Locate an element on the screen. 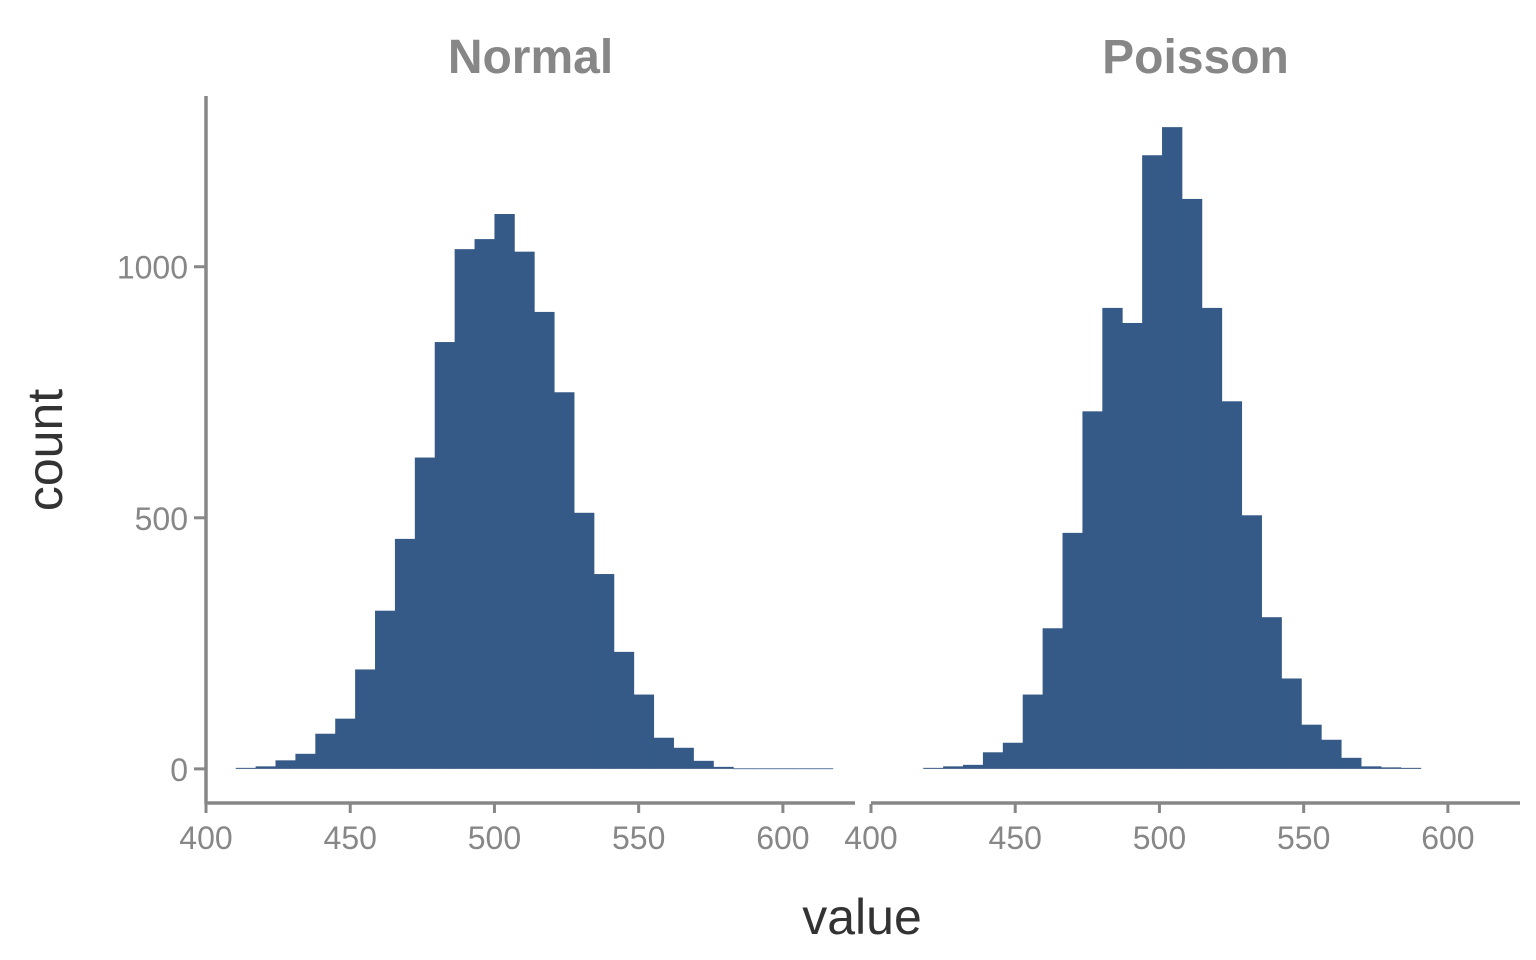 Image resolution: width=1536 pixels, height=960 pixels. panel-title: Normal is located at coordinates (530, 57).